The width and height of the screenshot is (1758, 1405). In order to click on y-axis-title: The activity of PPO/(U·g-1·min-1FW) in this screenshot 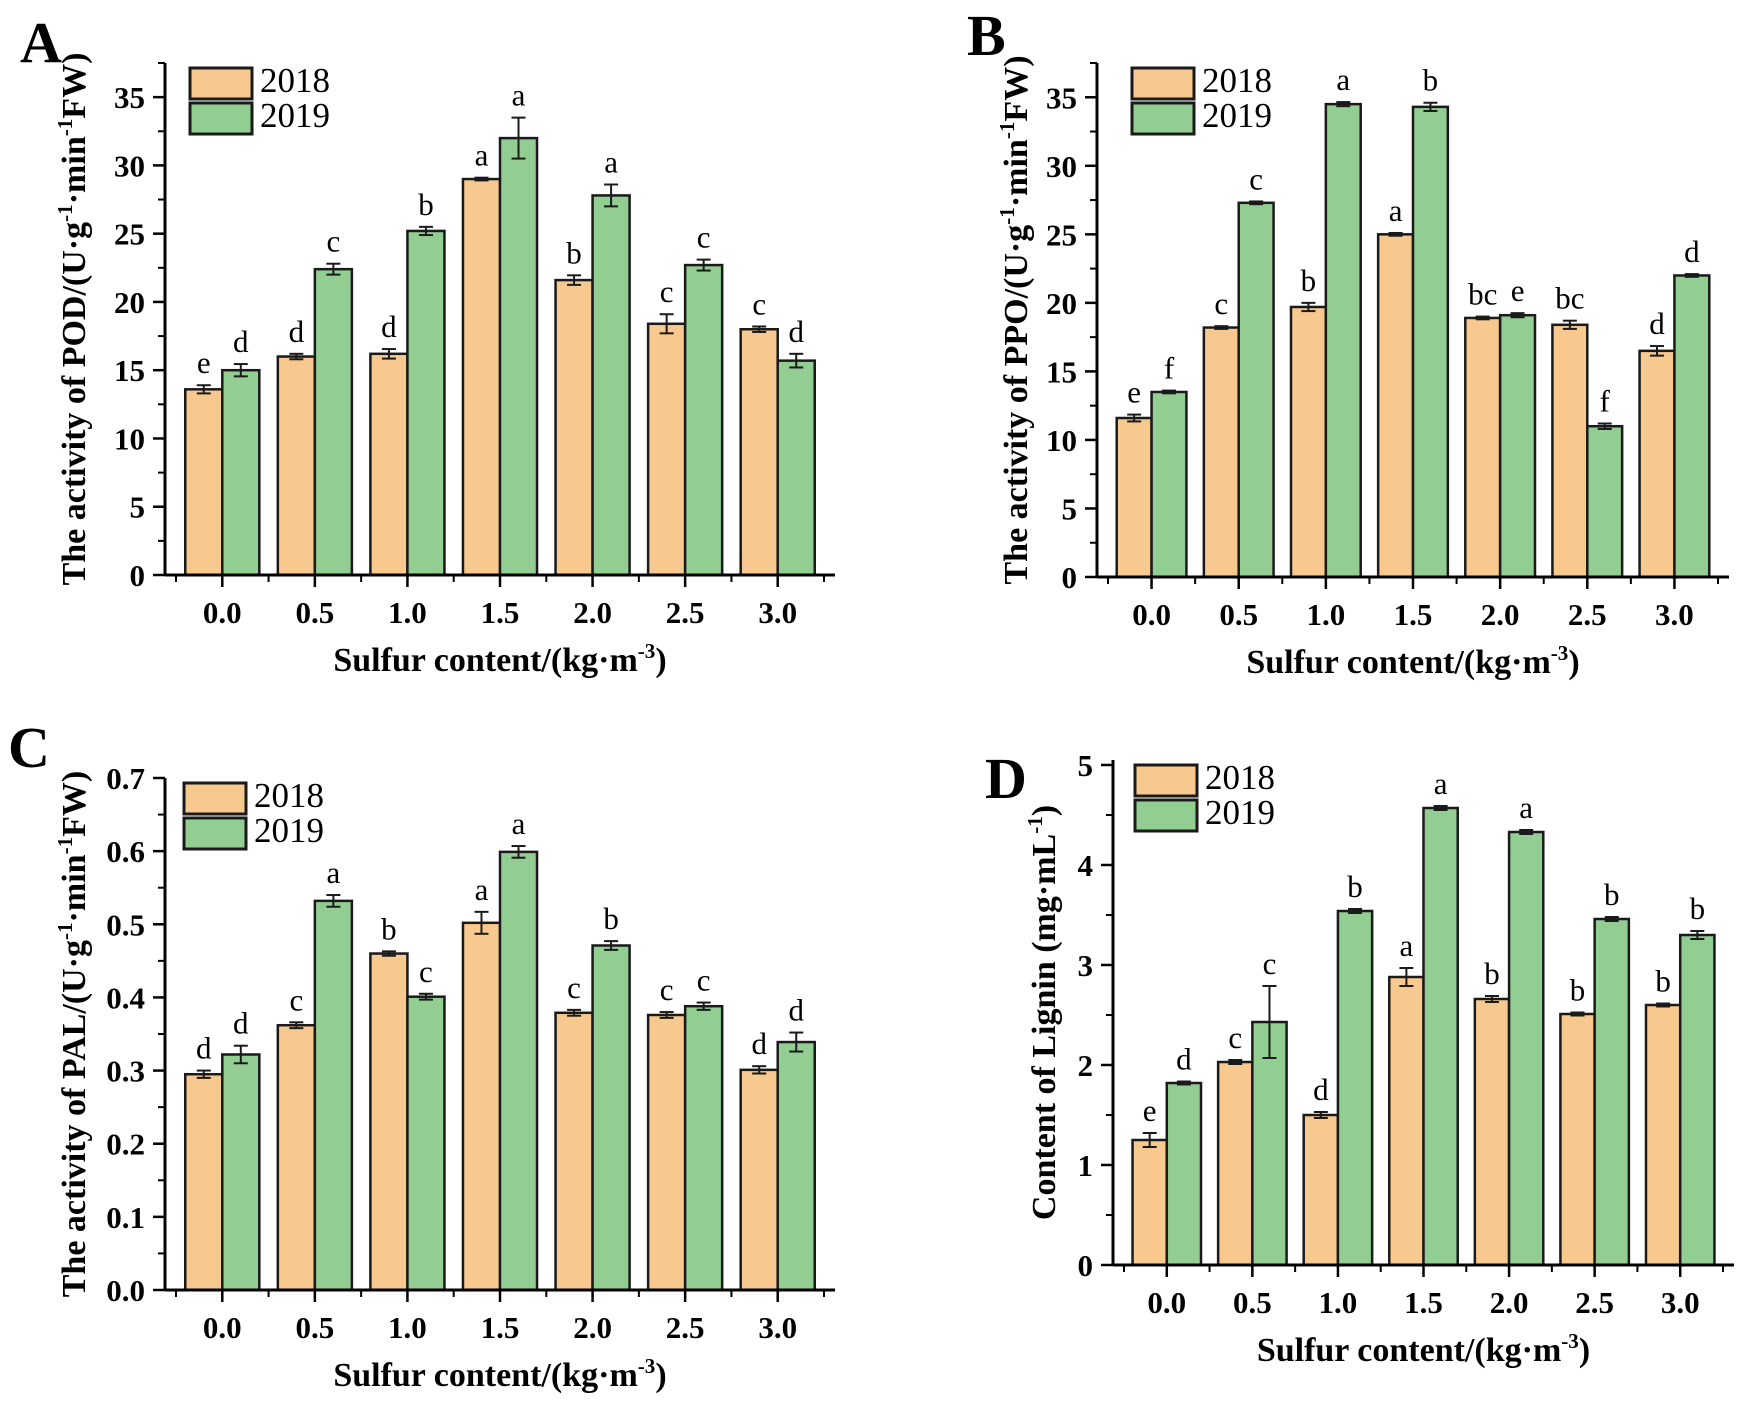, I will do `click(1015, 319)`.